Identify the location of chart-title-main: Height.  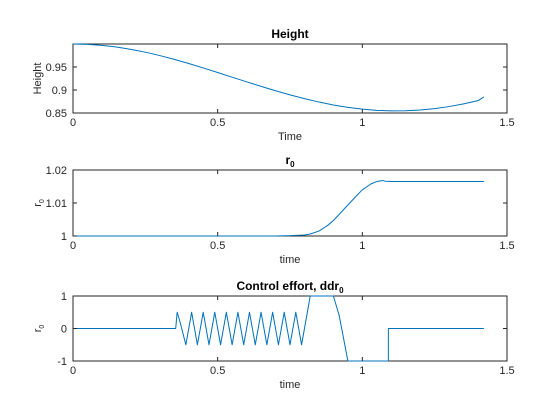
(289, 34).